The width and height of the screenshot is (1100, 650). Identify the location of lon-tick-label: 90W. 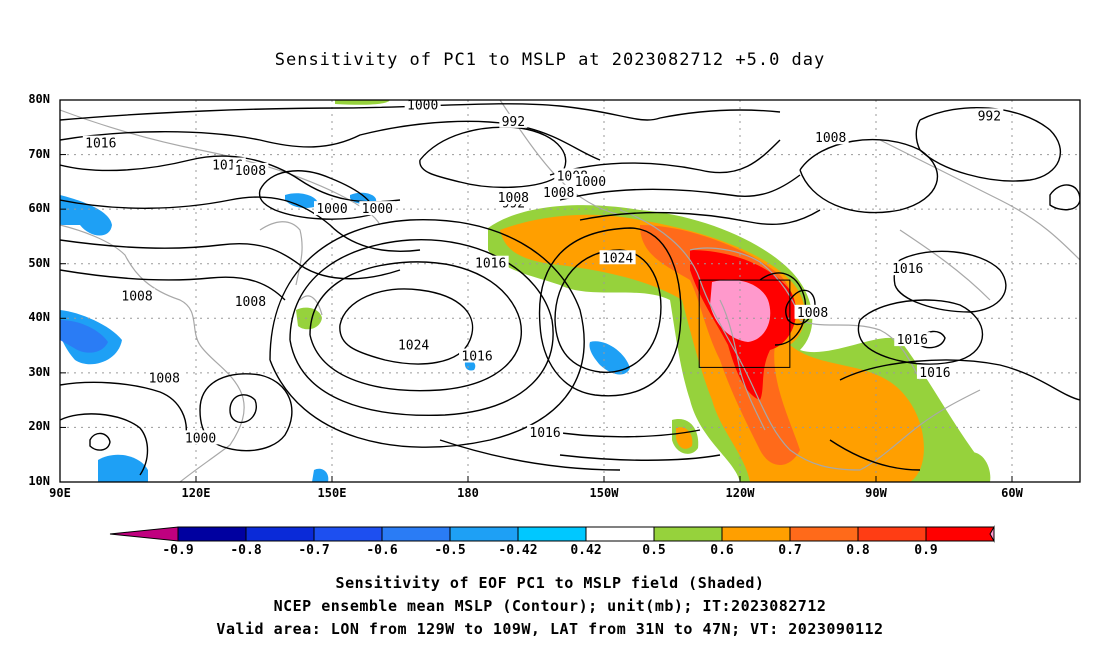
(876, 493).